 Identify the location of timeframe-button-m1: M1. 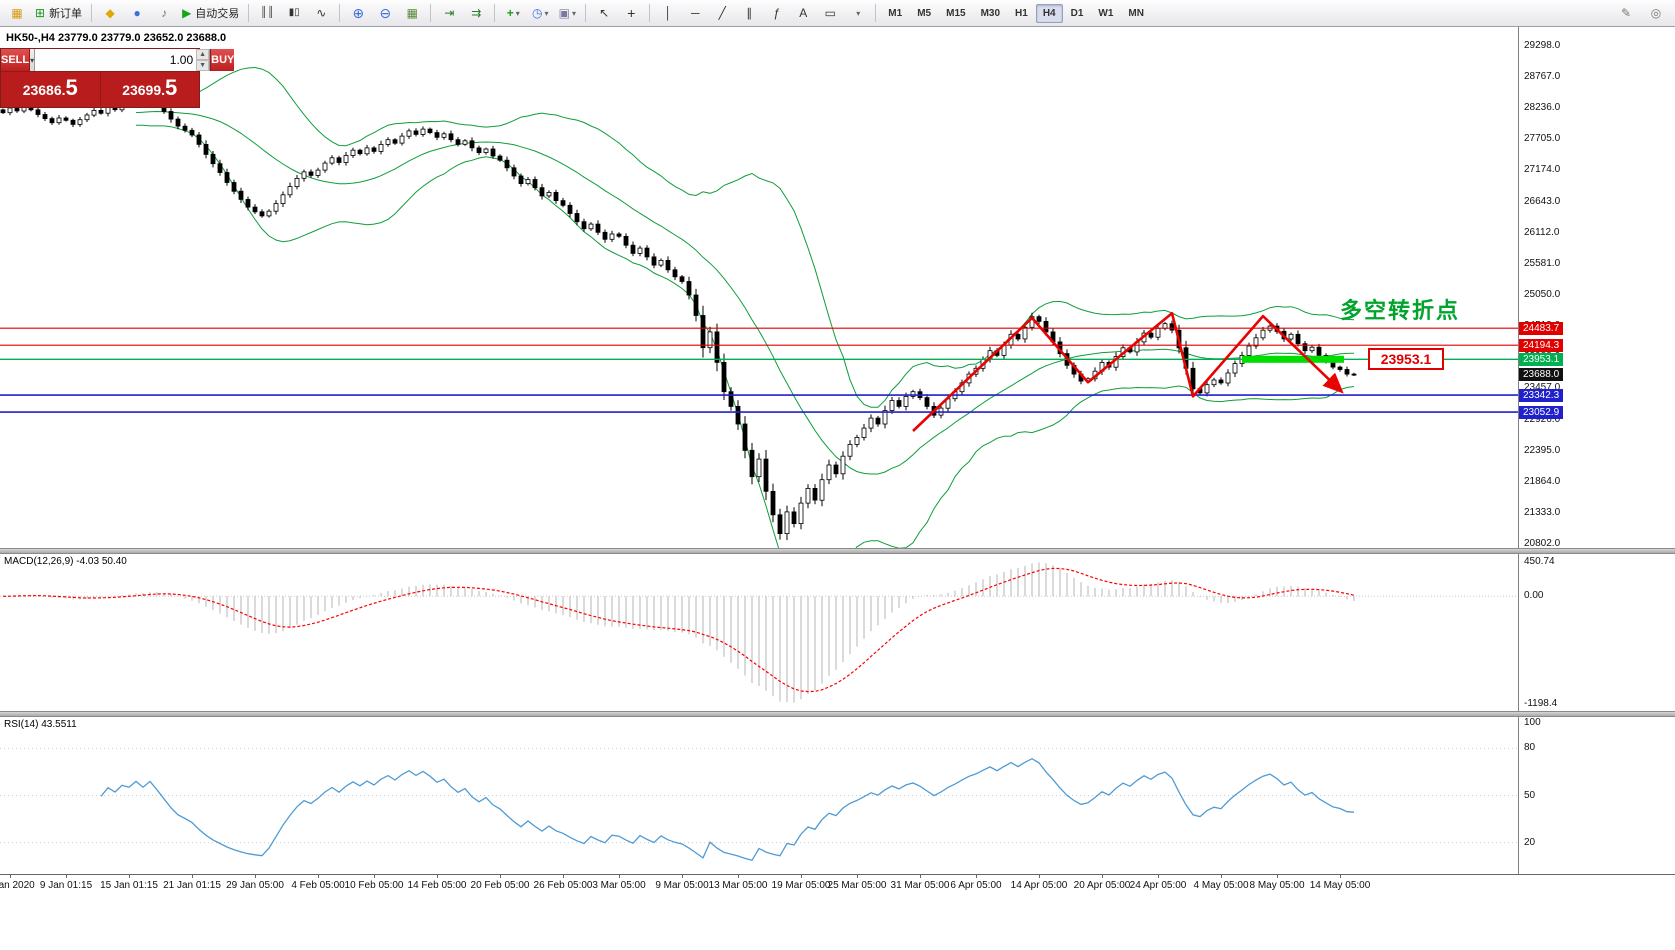
(895, 13).